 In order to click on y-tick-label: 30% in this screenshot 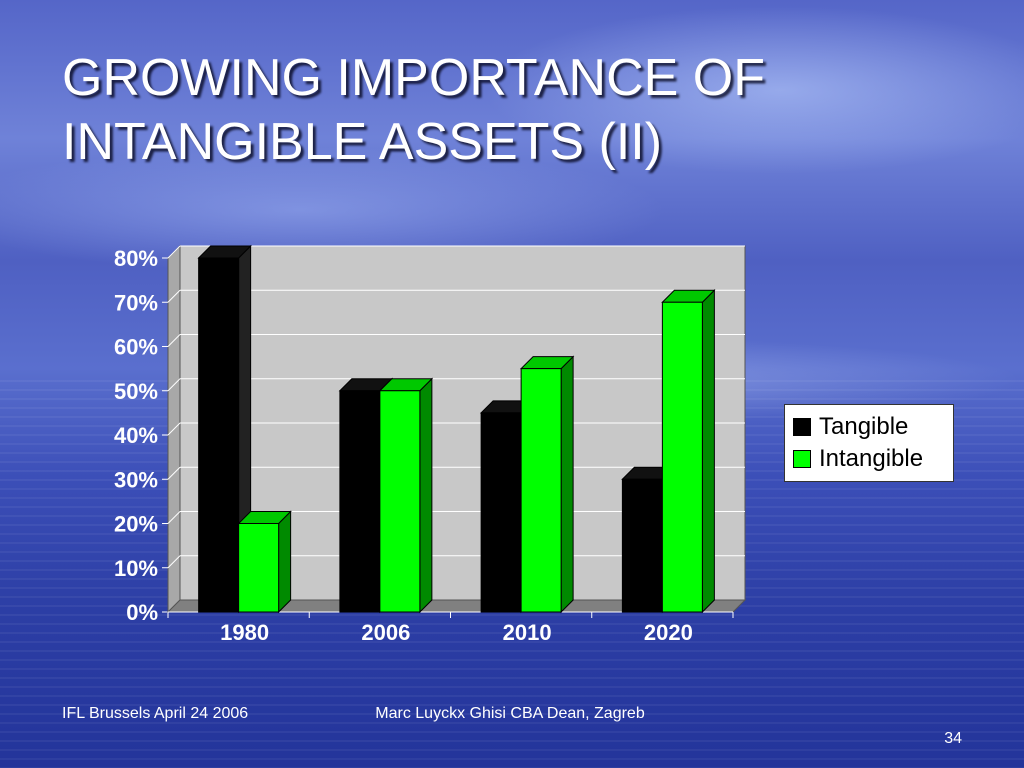, I will do `click(136, 479)`.